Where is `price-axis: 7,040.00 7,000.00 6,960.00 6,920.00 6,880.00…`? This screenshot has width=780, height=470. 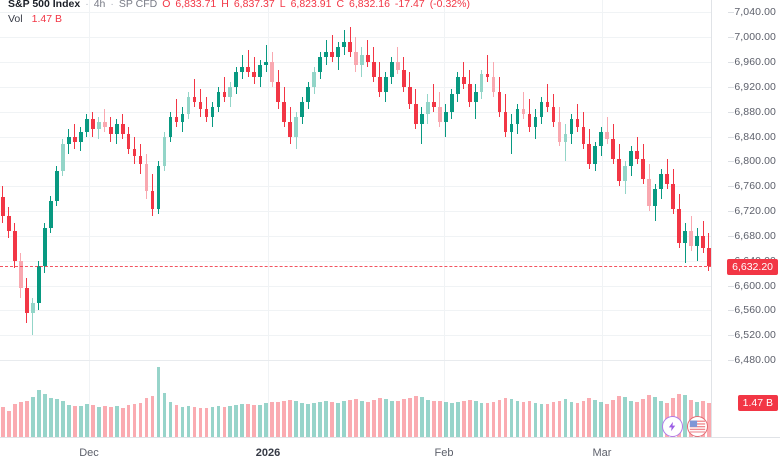 price-axis: 7,040.00 7,000.00 6,960.00 6,920.00 6,880.00… is located at coordinates (745, 218).